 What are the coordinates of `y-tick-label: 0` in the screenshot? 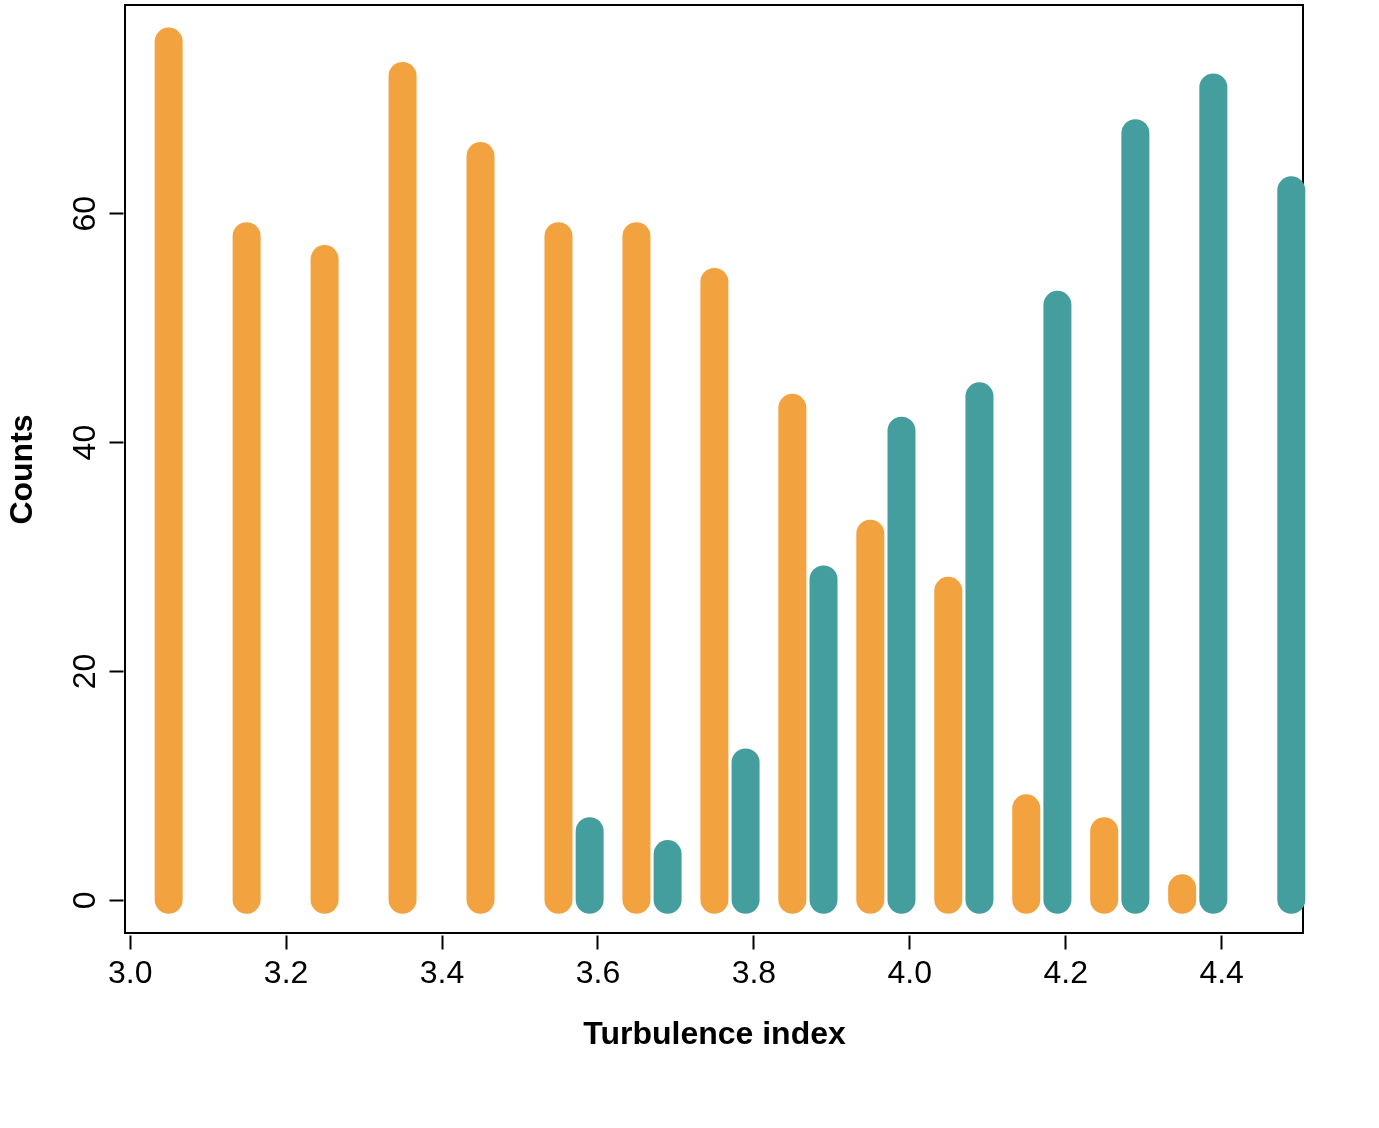 It's located at (83, 900).